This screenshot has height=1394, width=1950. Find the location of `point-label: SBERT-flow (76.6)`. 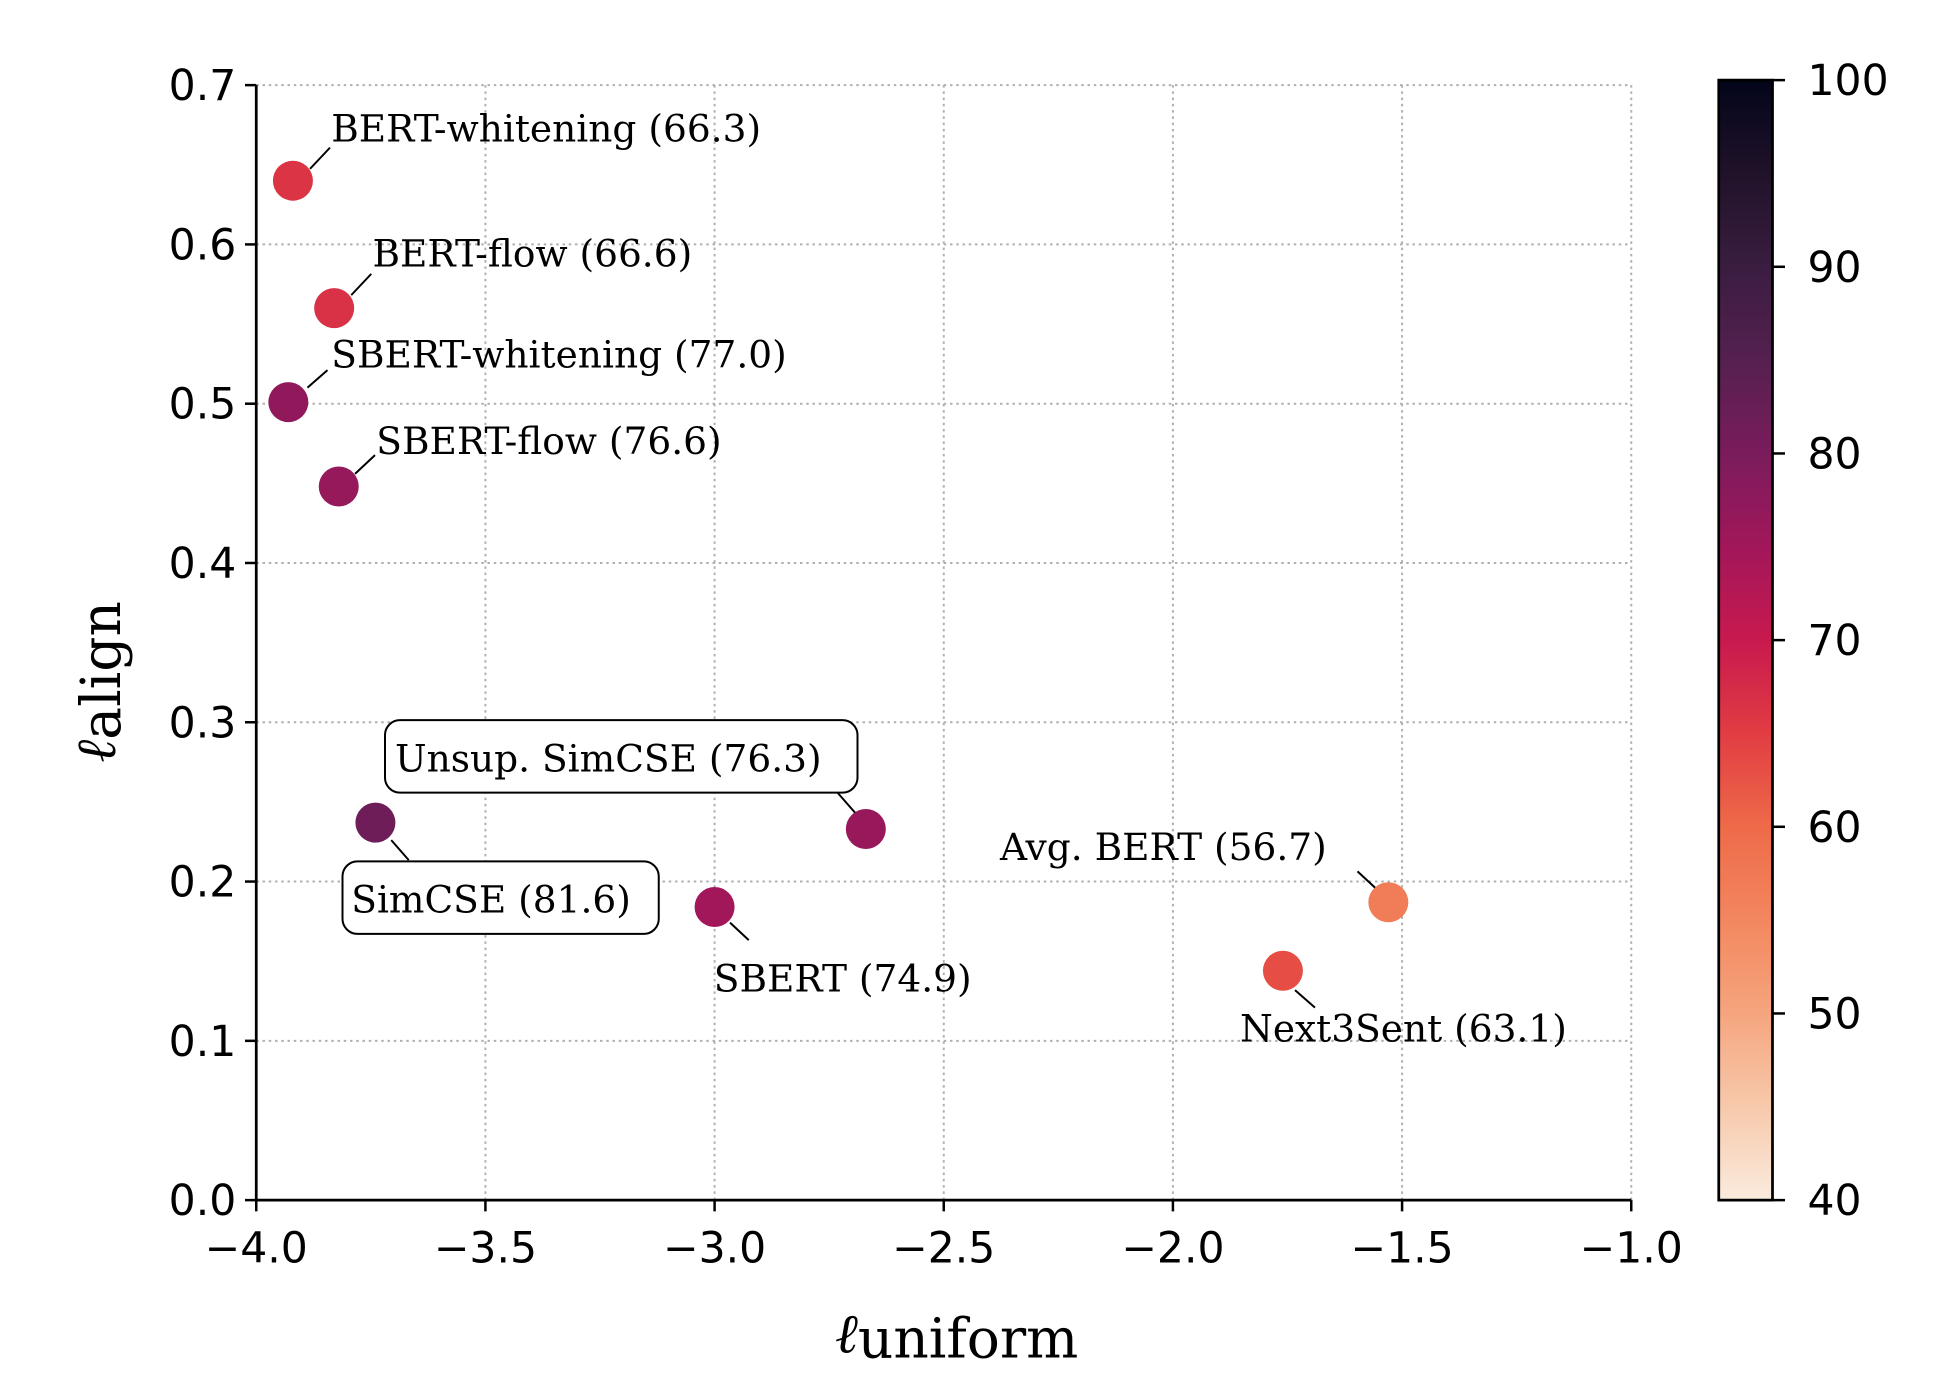

point-label: SBERT-flow (76.6) is located at coordinates (548, 441).